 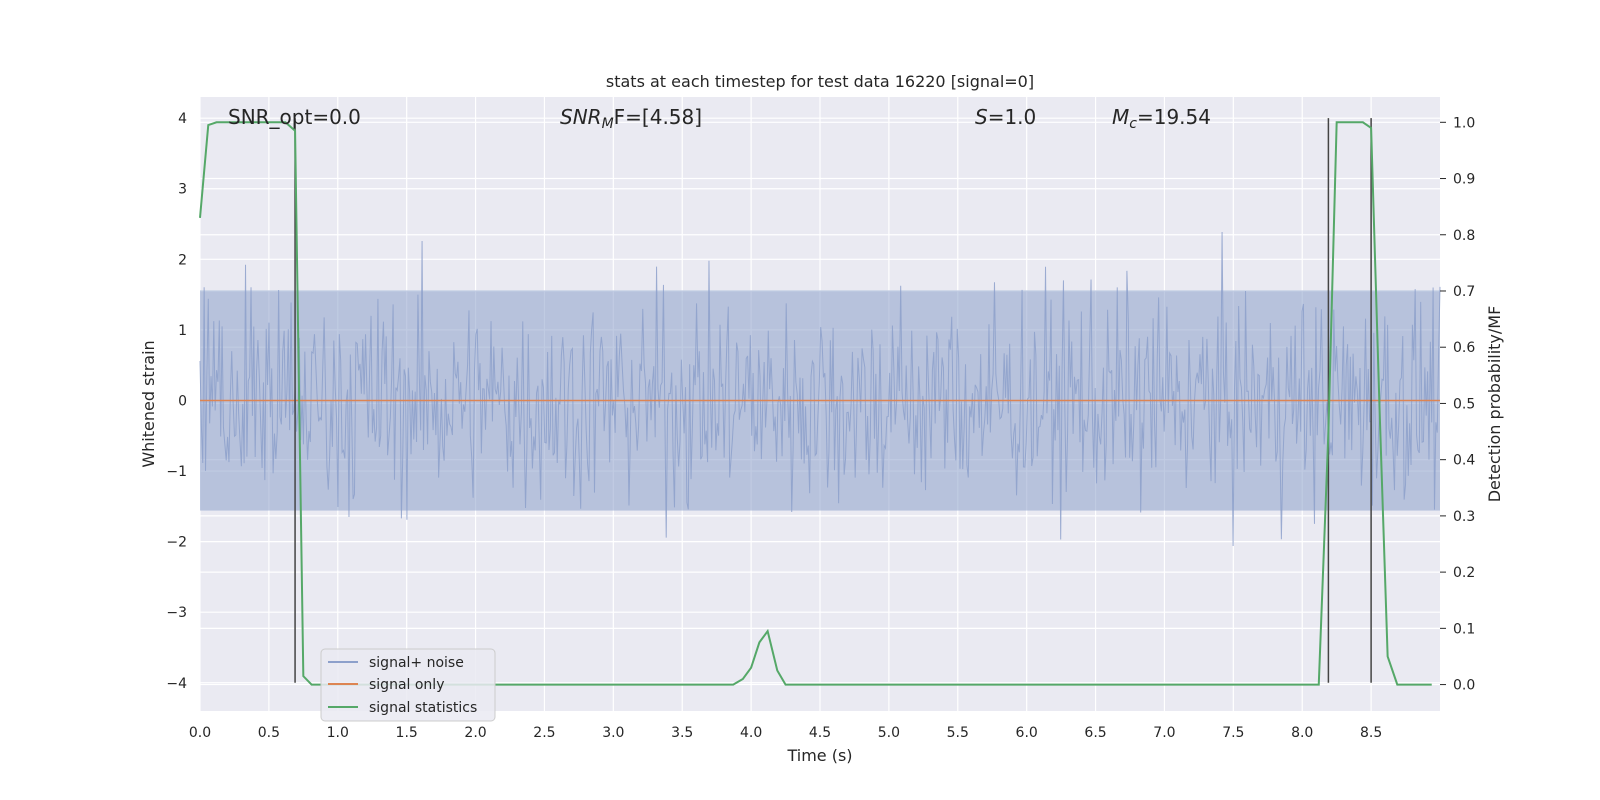 What do you see at coordinates (544, 733) in the screenshot?
I see `x-tick-label-5: 2.5` at bounding box center [544, 733].